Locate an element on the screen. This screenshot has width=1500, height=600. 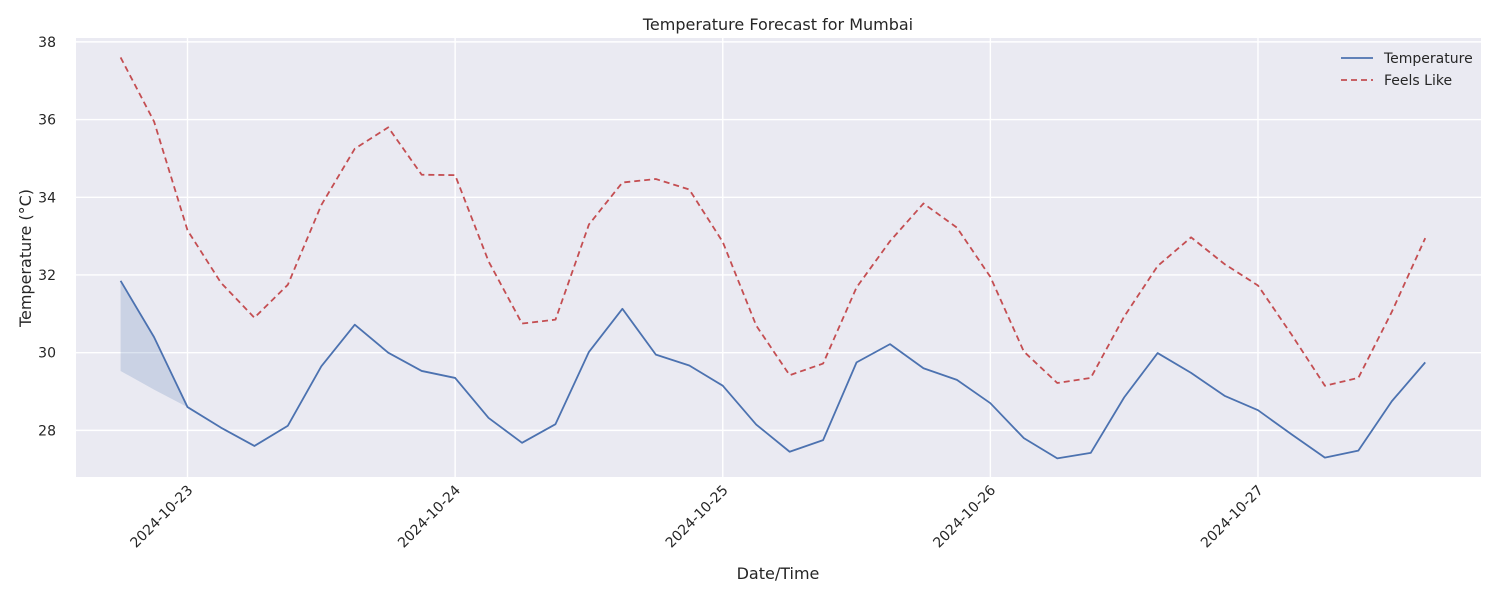
legend-label-feels-like: Feels Like is located at coordinates (1418, 81).